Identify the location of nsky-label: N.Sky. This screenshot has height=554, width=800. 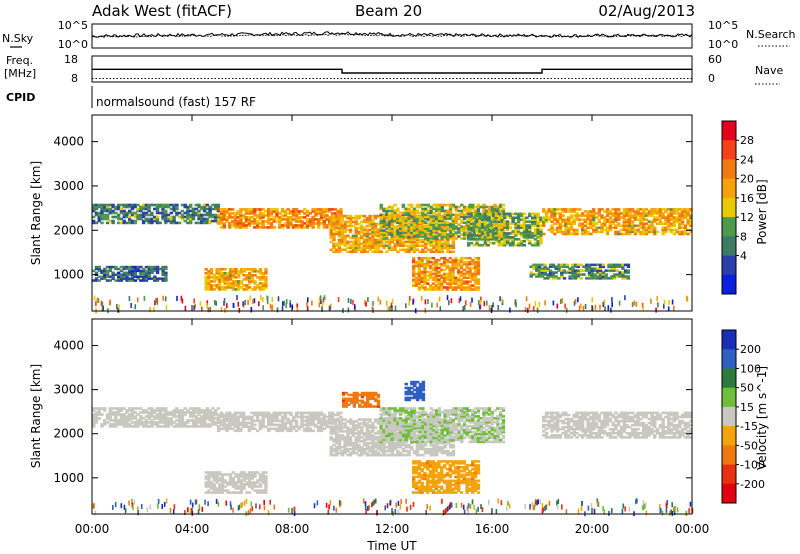
(18, 38).